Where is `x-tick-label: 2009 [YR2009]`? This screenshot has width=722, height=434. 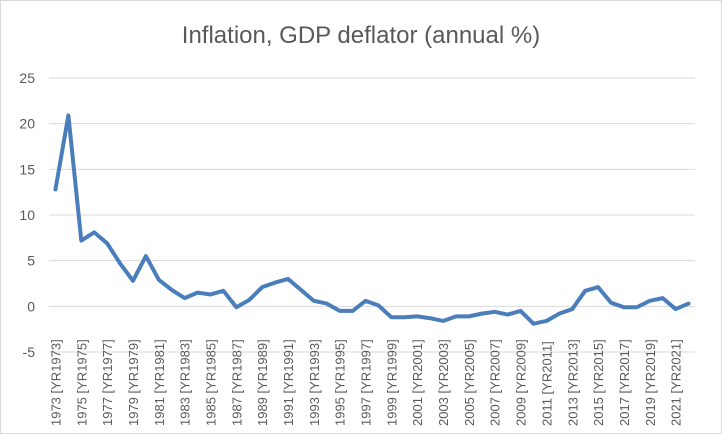
x-tick-label: 2009 [YR2009] is located at coordinates (521, 382).